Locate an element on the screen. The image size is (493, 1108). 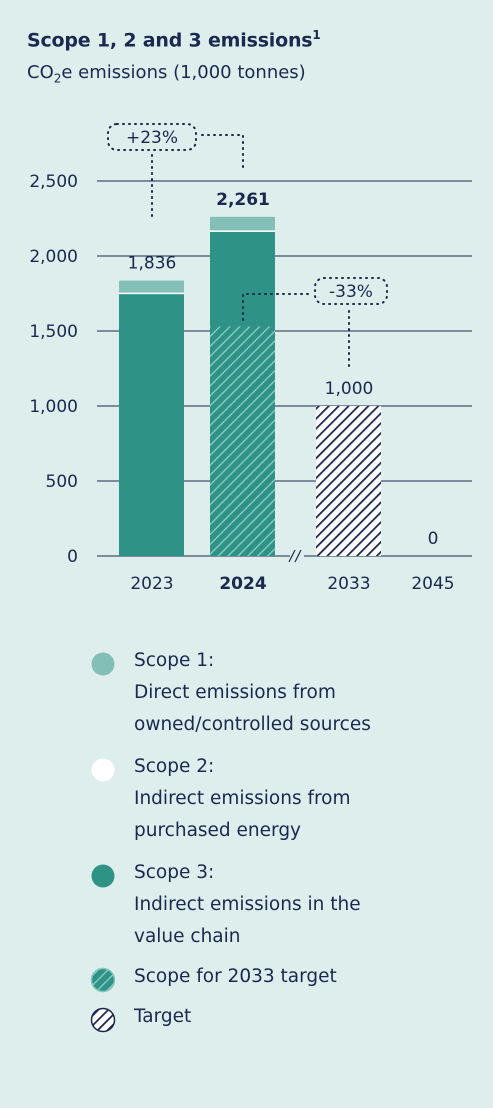
legend-swatch-scope2 is located at coordinates (103, 770).